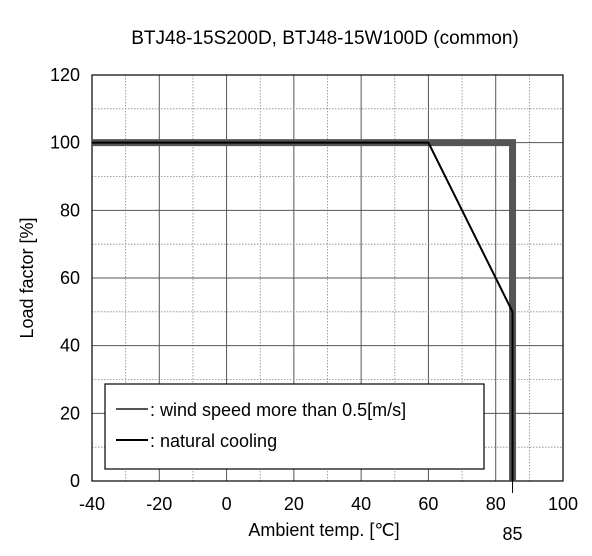  Describe the element at coordinates (323, 530) in the screenshot. I see `x-axis-label: Ambient temp. [℃]` at that location.